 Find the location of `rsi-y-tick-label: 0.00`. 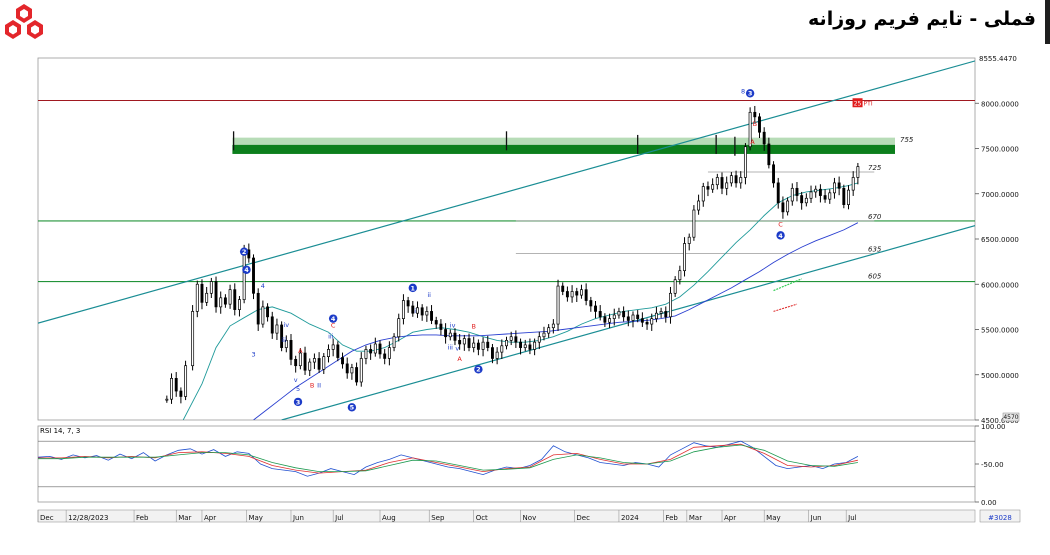

rsi-y-tick-label: 0.00 is located at coordinates (989, 503).